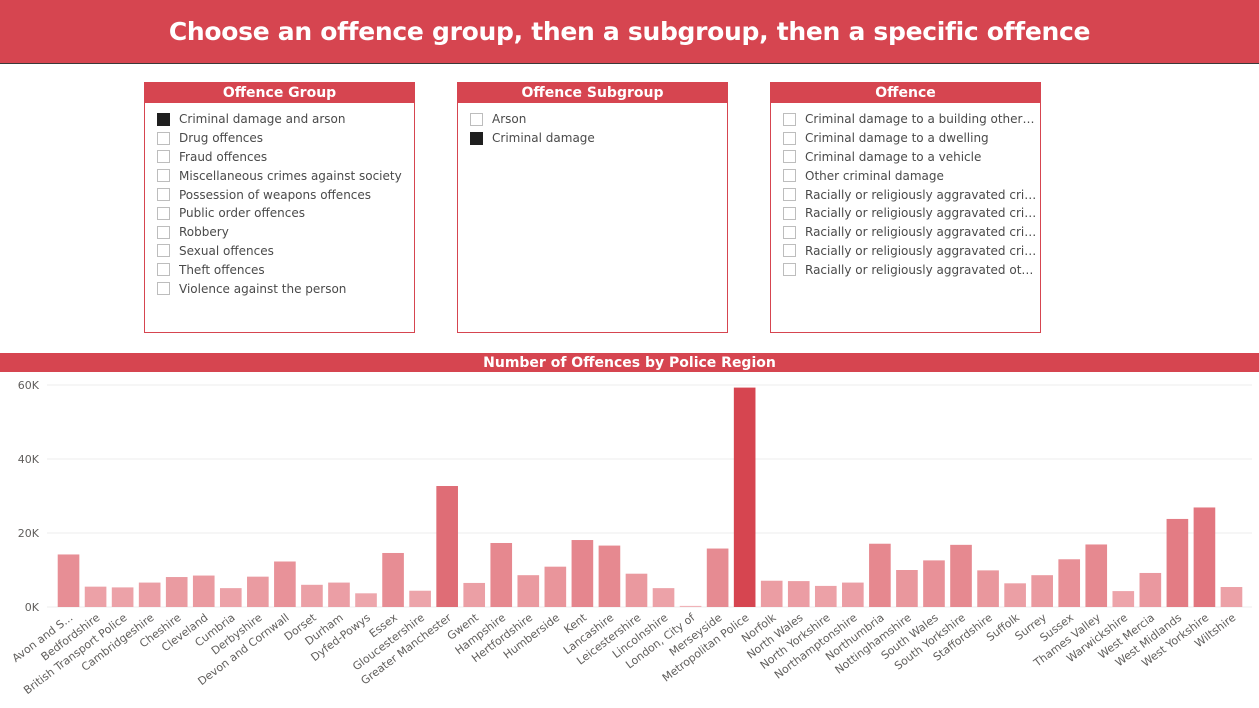 The height and width of the screenshot is (708, 1259). Describe the element at coordinates (262, 119) in the screenshot. I see `slicer-item-label: Criminal damage and arson` at that location.